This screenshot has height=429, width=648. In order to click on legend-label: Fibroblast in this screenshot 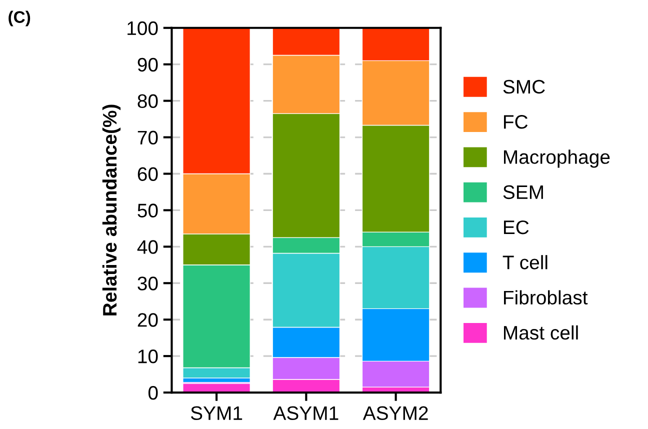, I will do `click(546, 297)`.